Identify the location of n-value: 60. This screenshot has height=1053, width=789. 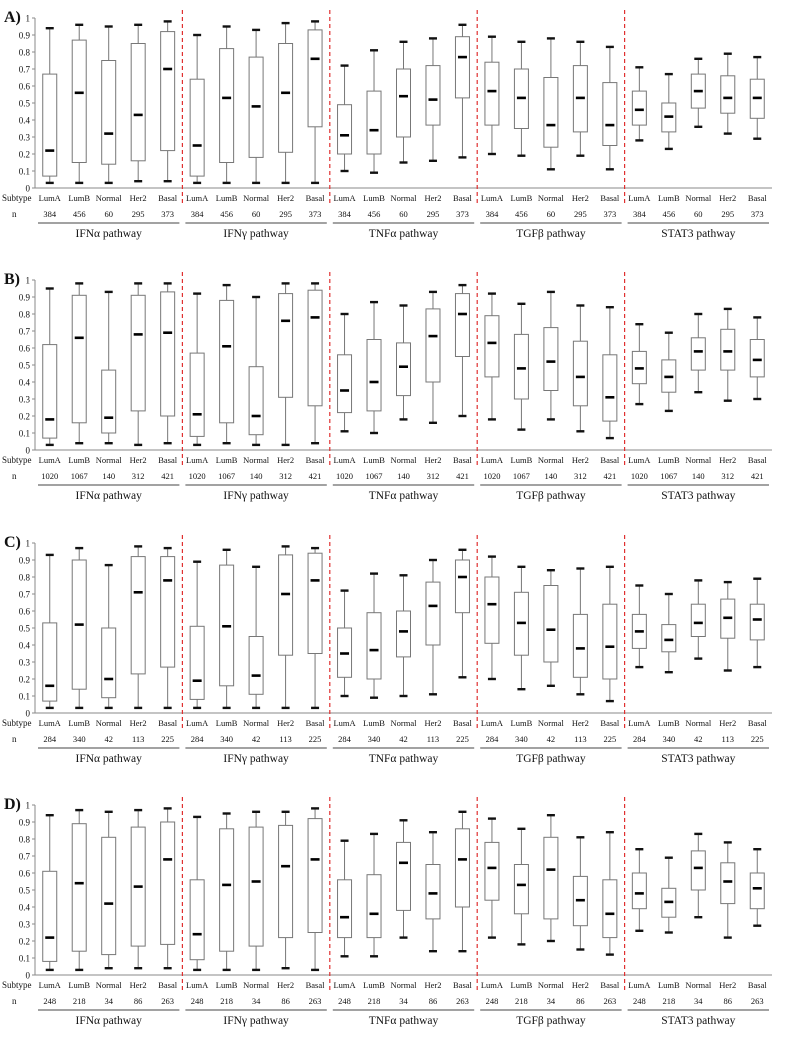
(698, 214).